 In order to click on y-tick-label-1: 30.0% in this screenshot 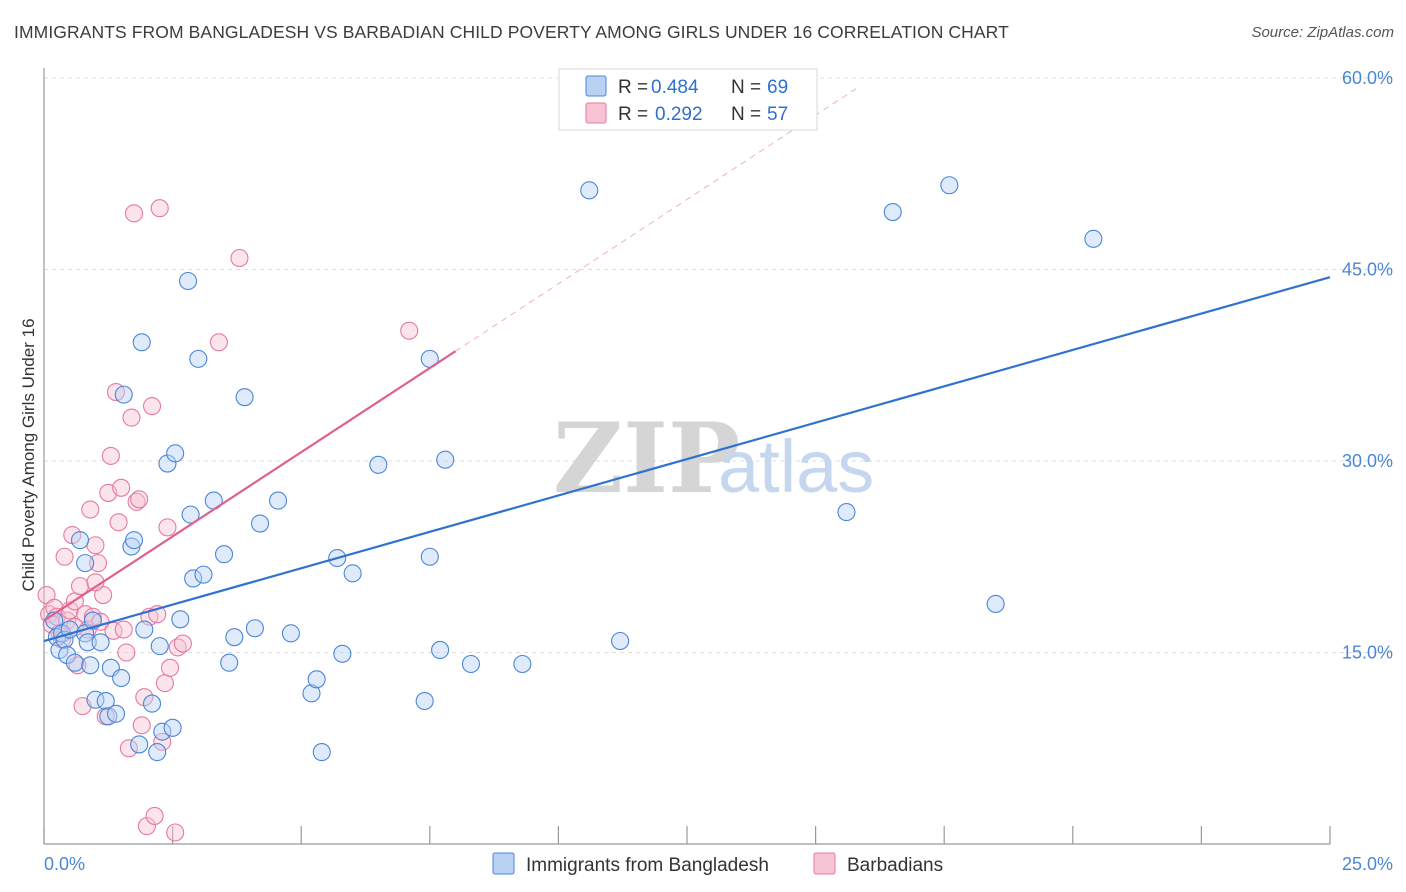, I will do `click(1367, 461)`.